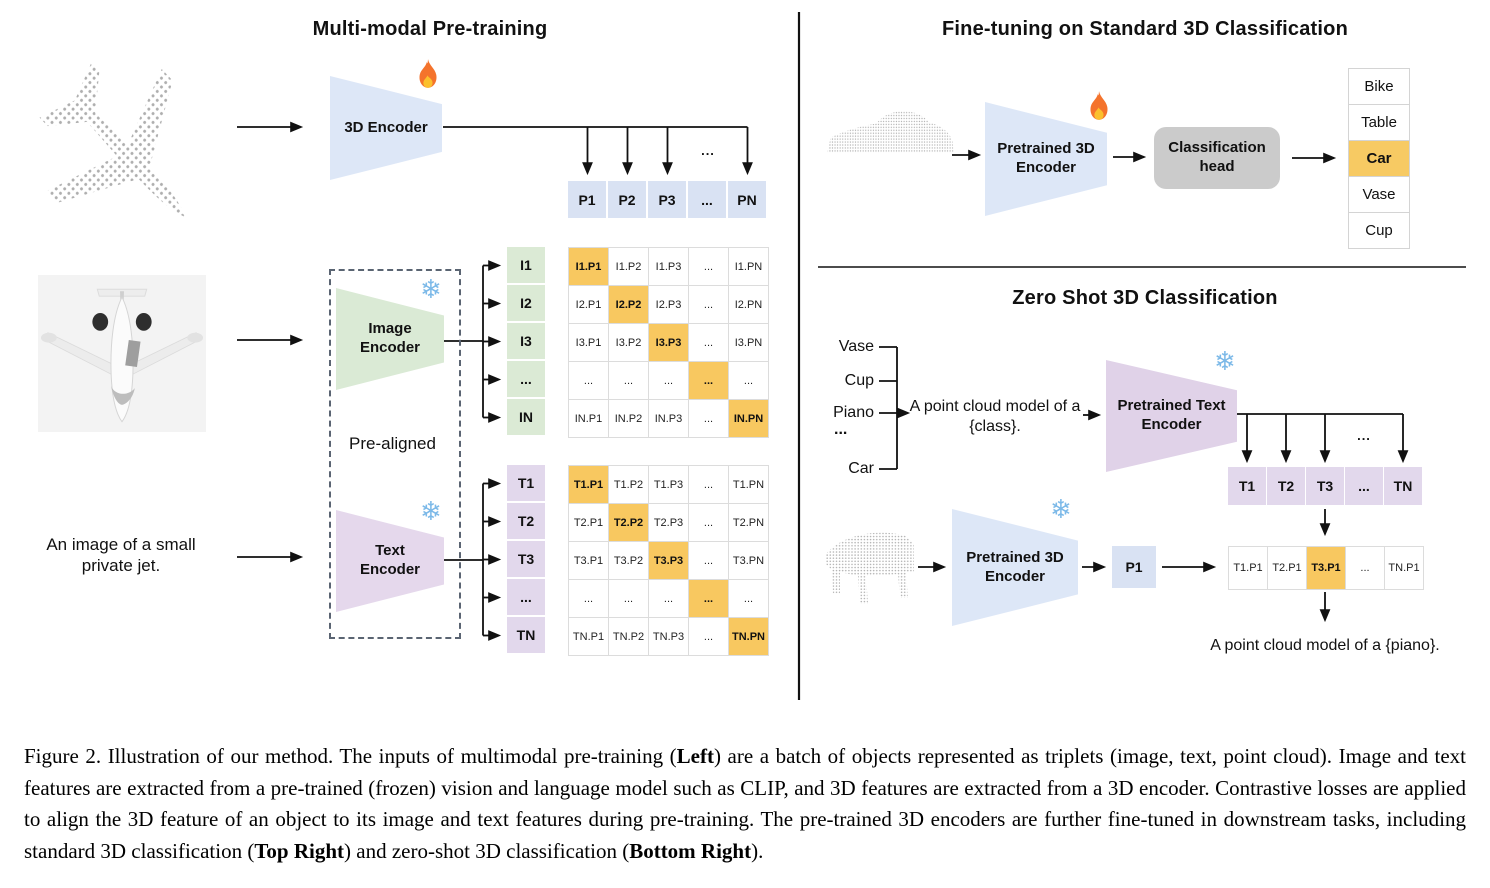  I want to click on pre-aligned-box, so click(395, 454).